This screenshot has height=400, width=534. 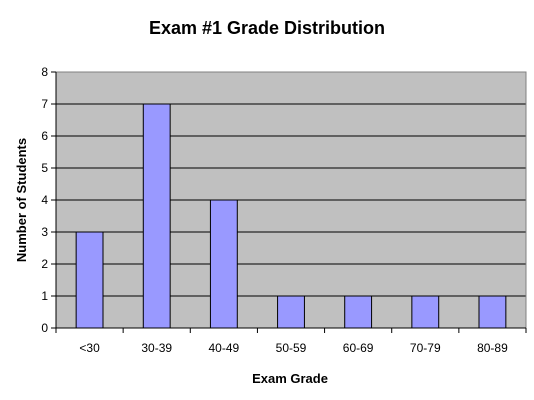 I want to click on y-tick-label: 0, so click(x=44, y=328).